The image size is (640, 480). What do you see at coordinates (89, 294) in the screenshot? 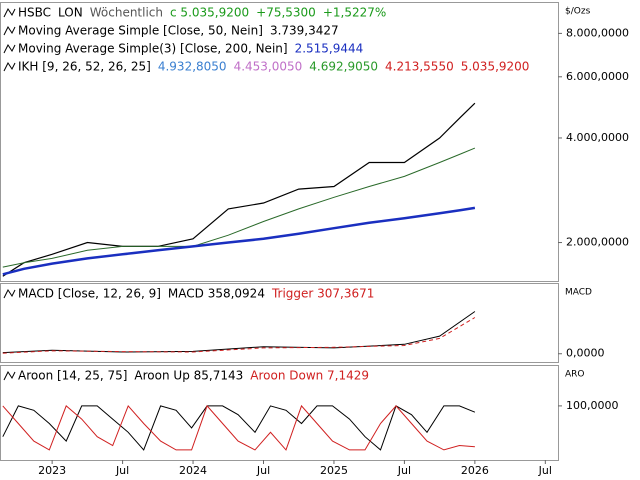
I see `legend-text: MACD [Close, 12, 26, 9]` at bounding box center [89, 294].